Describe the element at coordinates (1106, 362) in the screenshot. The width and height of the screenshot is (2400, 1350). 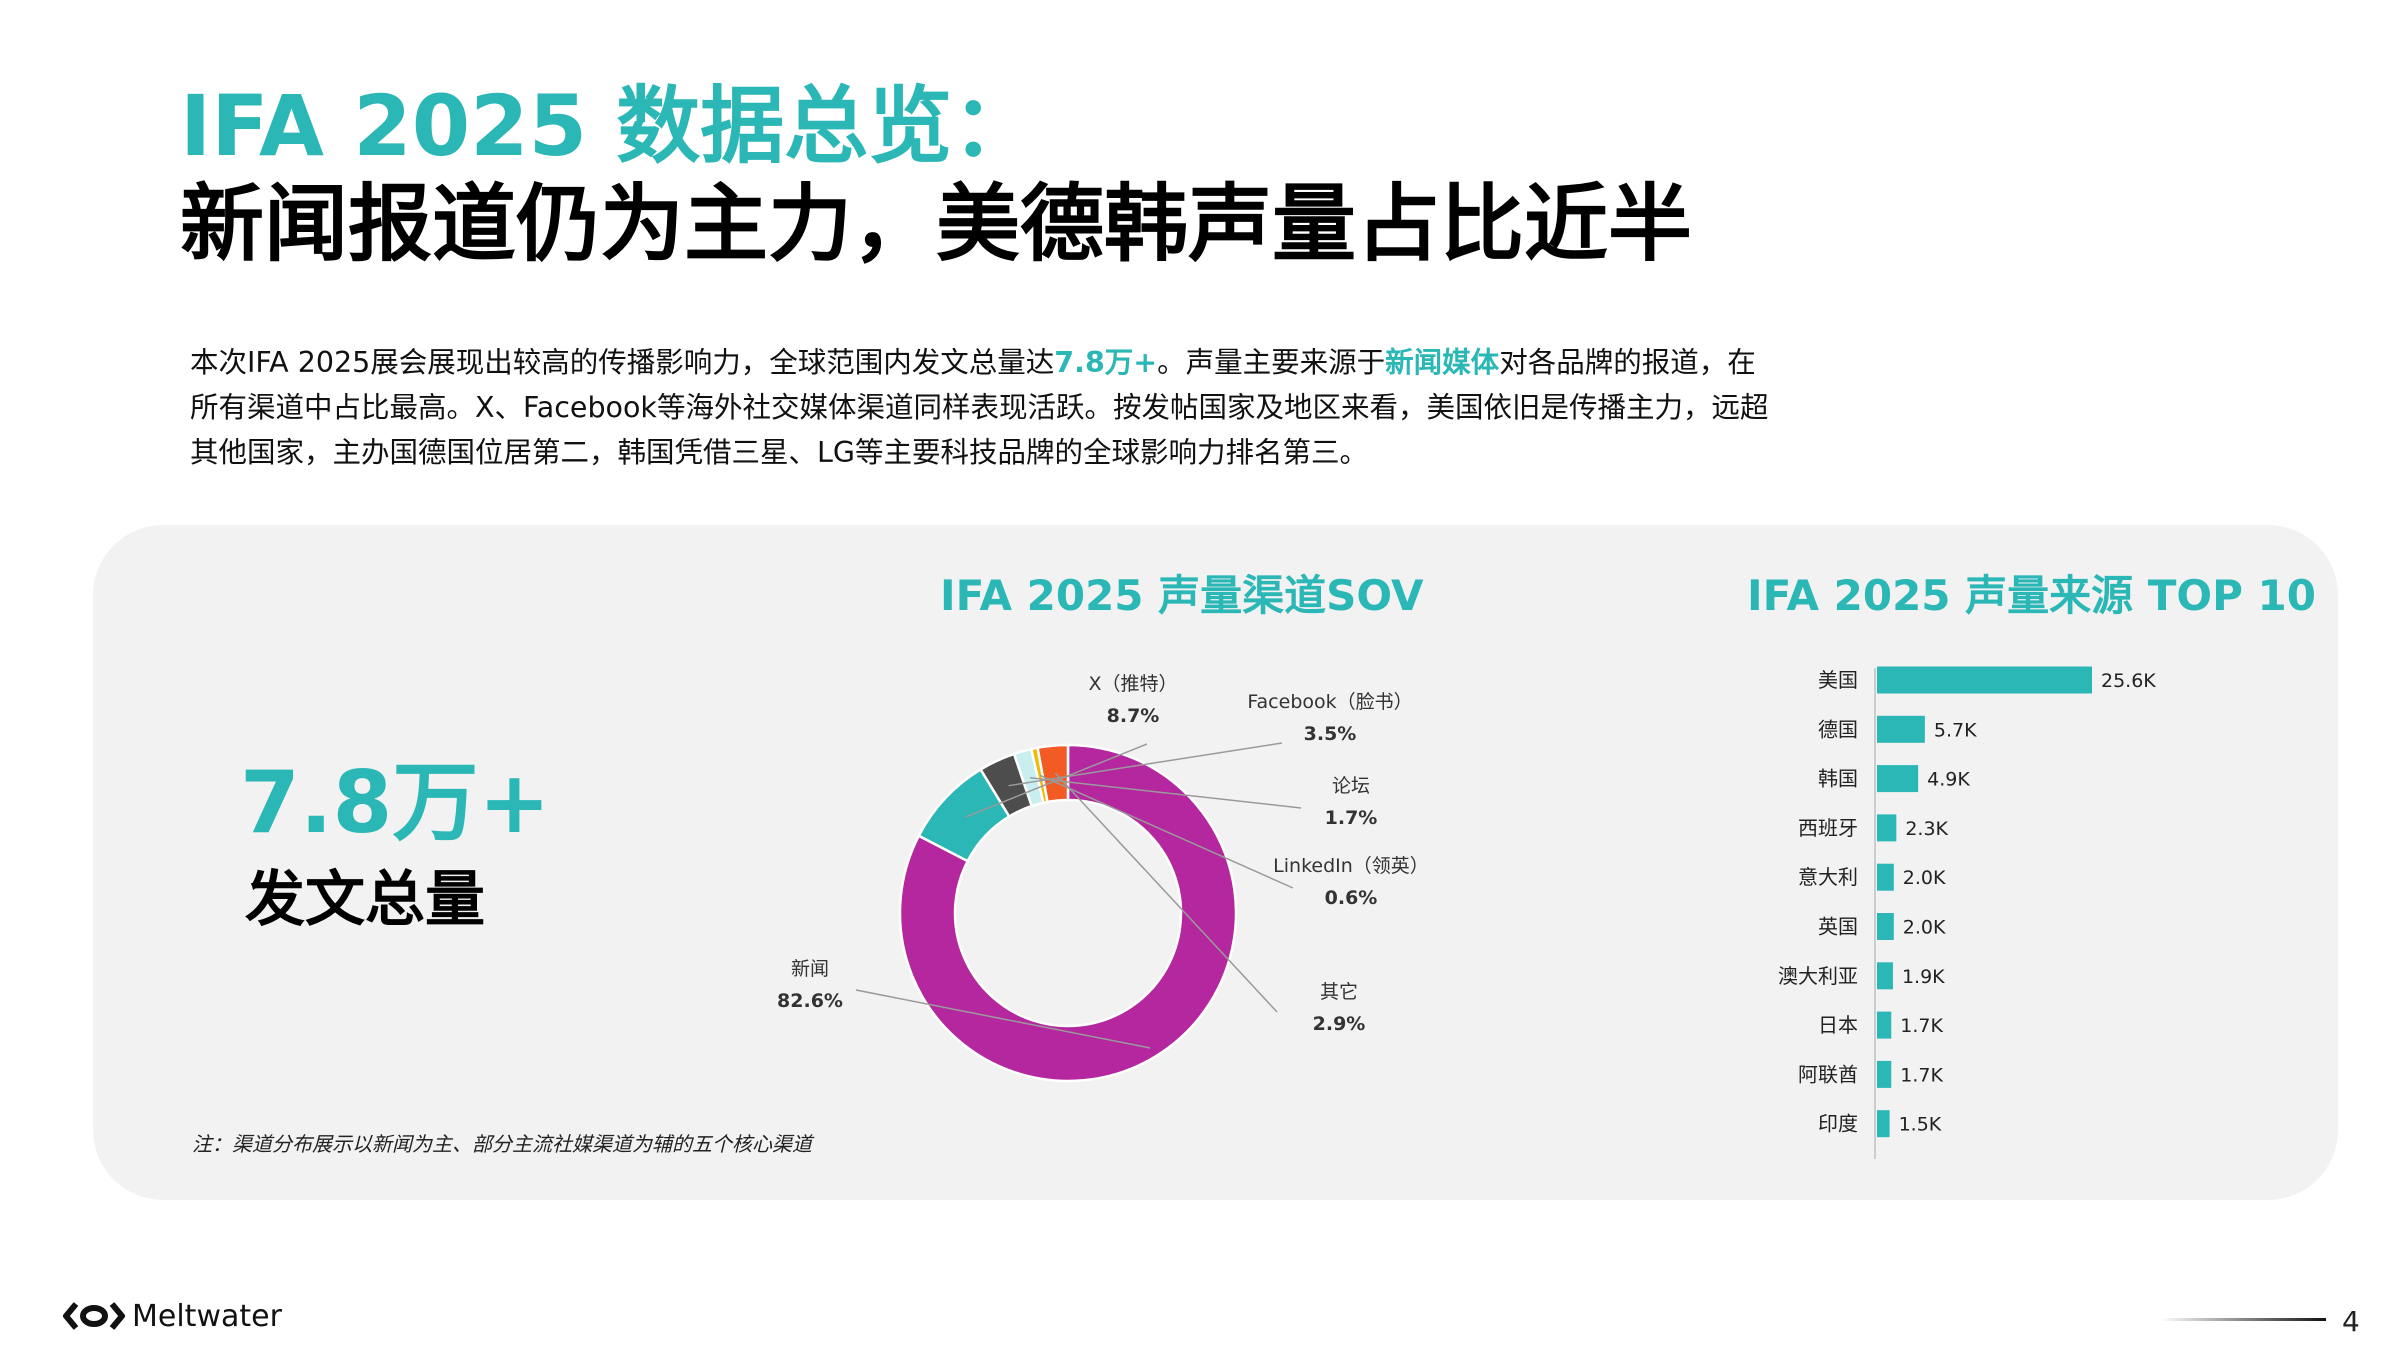
I see `intro-highlight-total: 7.8万+` at that location.